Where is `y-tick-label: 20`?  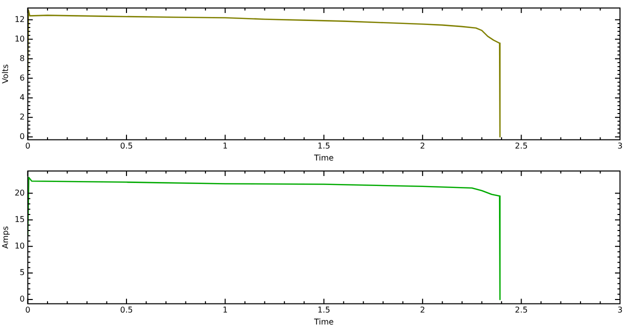
y-tick-label: 20 is located at coordinates (19, 193).